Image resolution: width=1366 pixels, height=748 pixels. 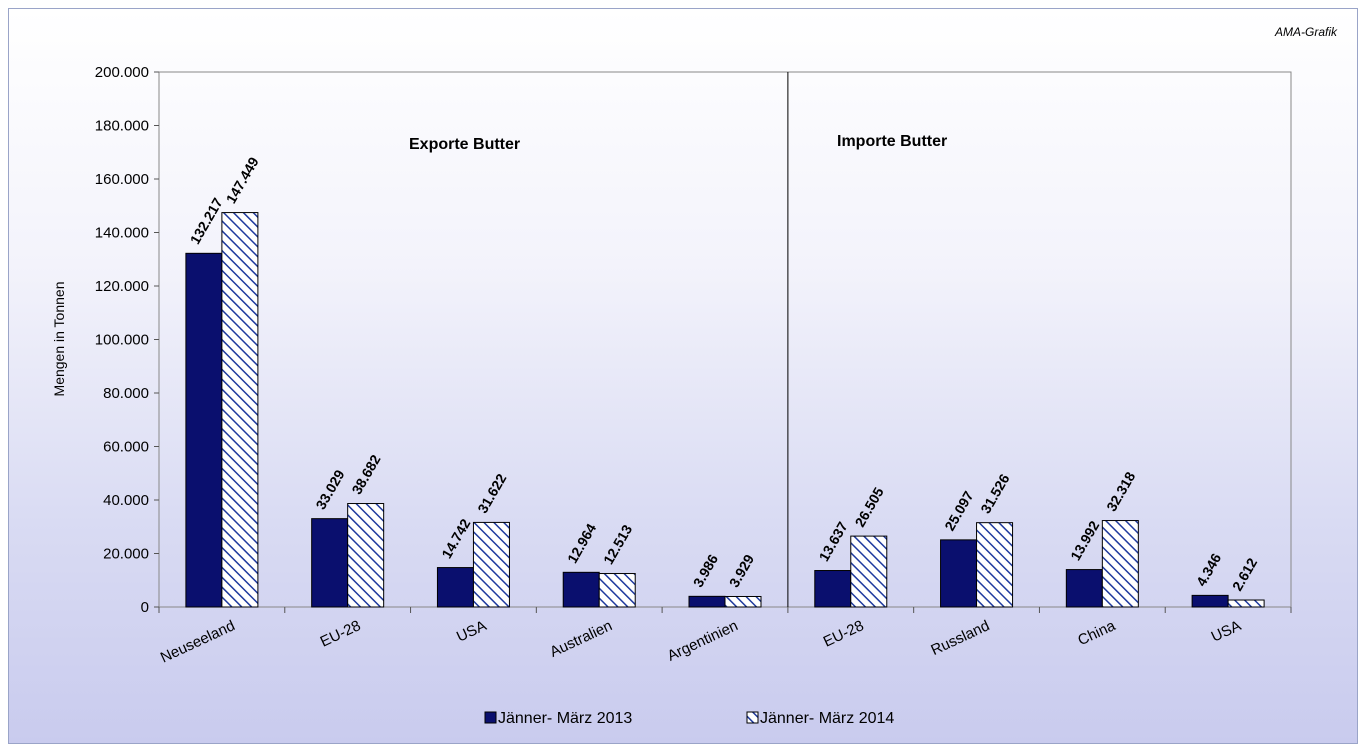 What do you see at coordinates (206, 221) in the screenshot?
I see `data-label-2013: 132.217` at bounding box center [206, 221].